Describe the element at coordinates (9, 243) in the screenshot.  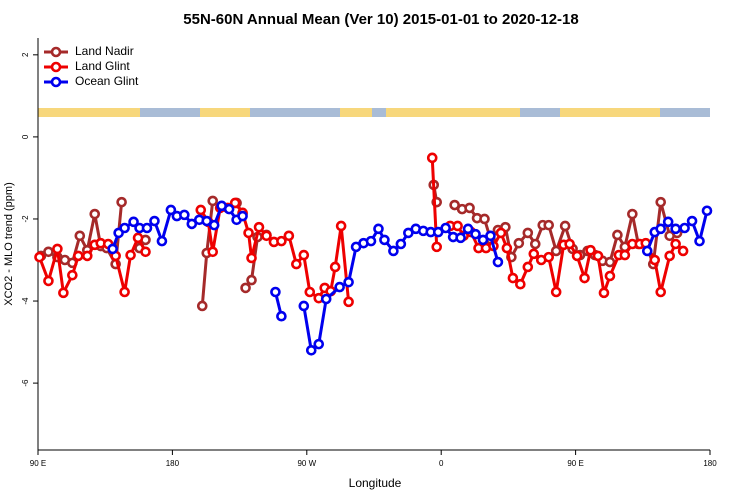
I see `y-axis-label: XCO2 - MLO trend (ppm)` at that location.